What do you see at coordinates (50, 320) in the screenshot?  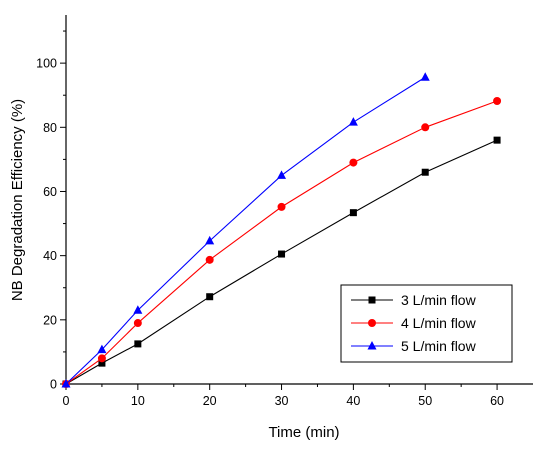 I see `y-tick-label: 20` at bounding box center [50, 320].